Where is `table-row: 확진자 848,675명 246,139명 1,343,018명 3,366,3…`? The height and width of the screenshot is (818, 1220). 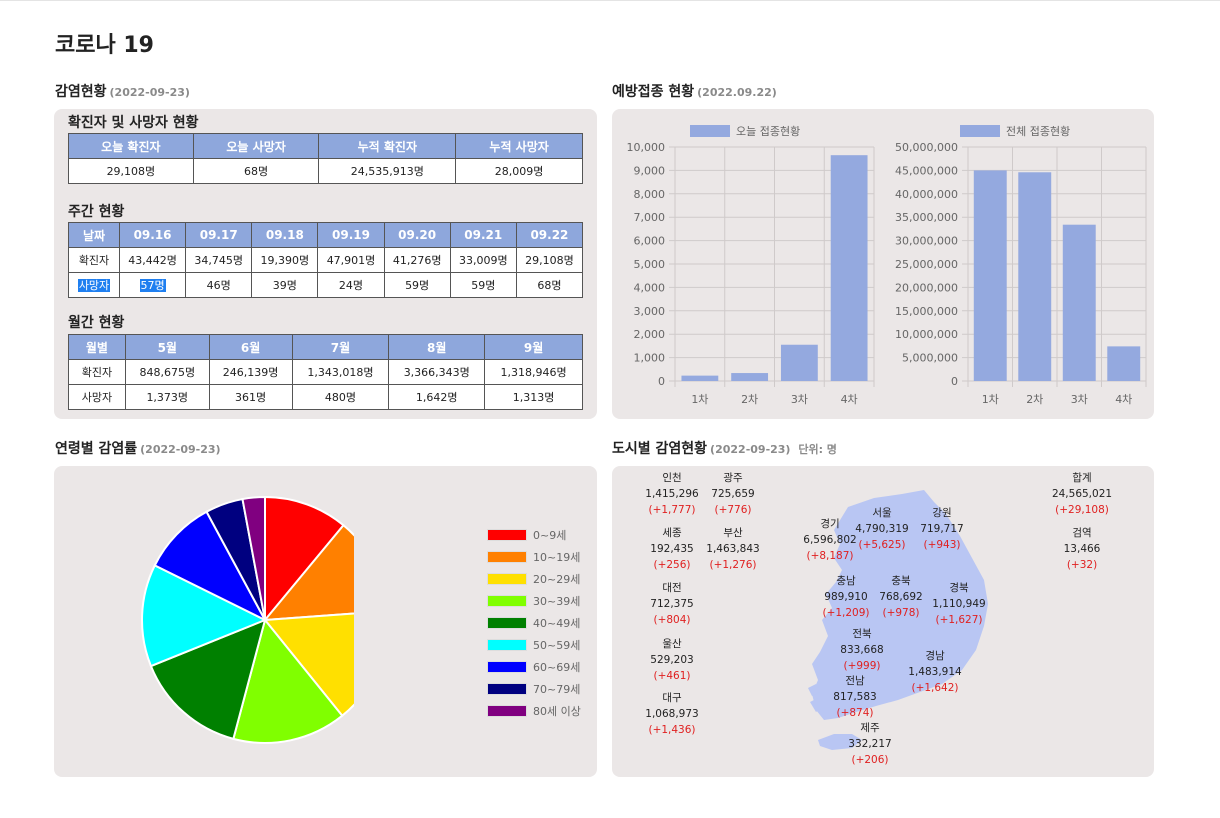 table-row: 확진자 848,675명 246,139명 1,343,018명 3,366,3… is located at coordinates (325, 372).